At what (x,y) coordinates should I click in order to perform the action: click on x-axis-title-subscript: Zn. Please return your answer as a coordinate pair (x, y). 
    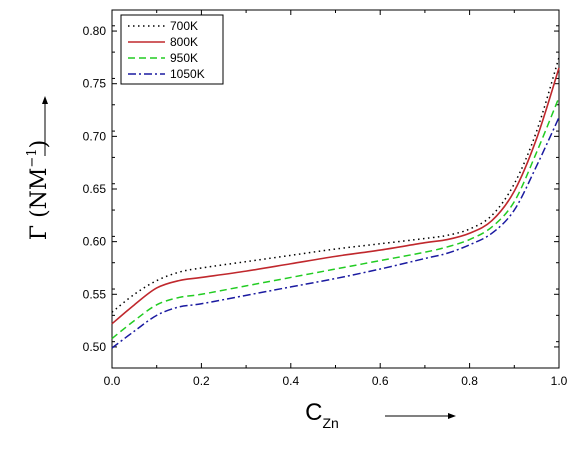
    Looking at the image, I should click on (331, 423).